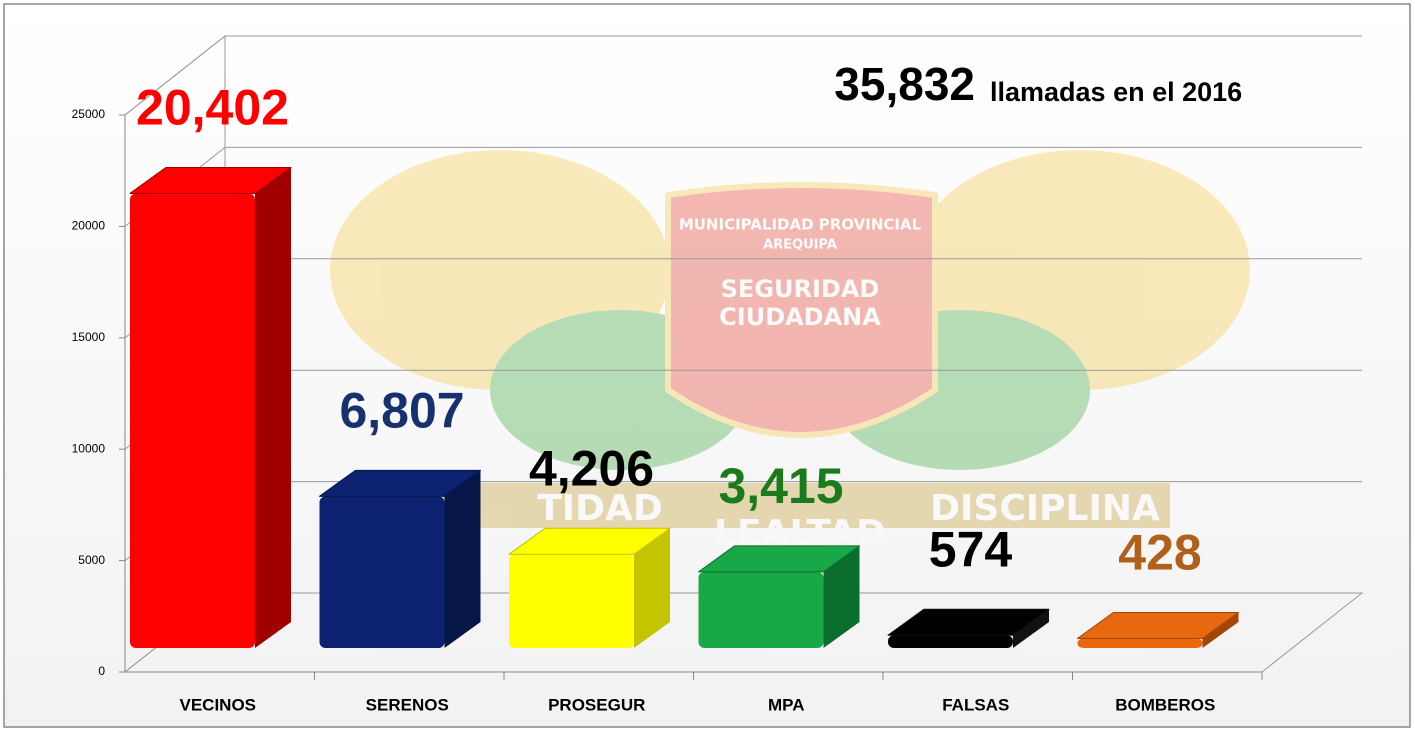 The height and width of the screenshot is (732, 1415). Describe the element at coordinates (401, 411) in the screenshot. I see `value-label: 6,807` at that location.